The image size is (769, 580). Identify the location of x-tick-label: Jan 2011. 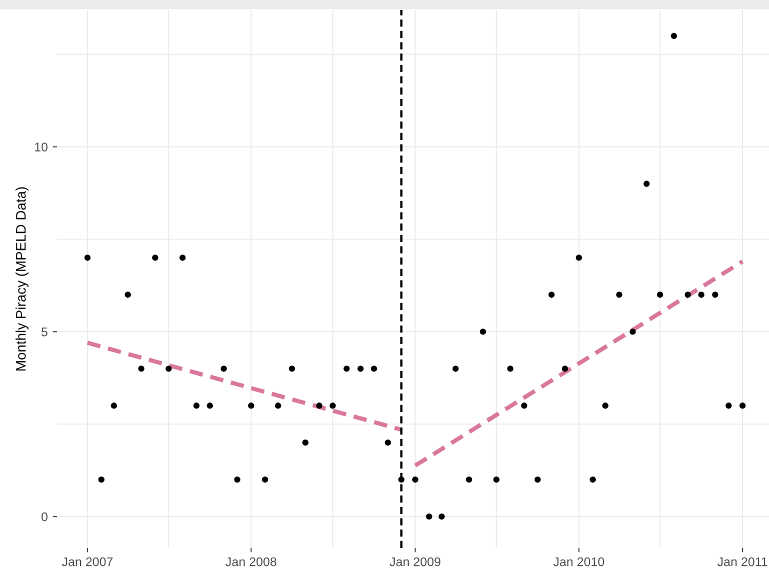
(742, 561).